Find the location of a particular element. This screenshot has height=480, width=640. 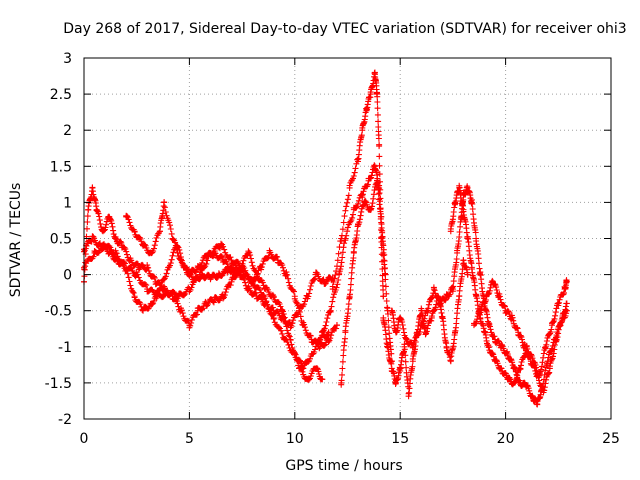

series-track-k is located at coordinates (520, 336).